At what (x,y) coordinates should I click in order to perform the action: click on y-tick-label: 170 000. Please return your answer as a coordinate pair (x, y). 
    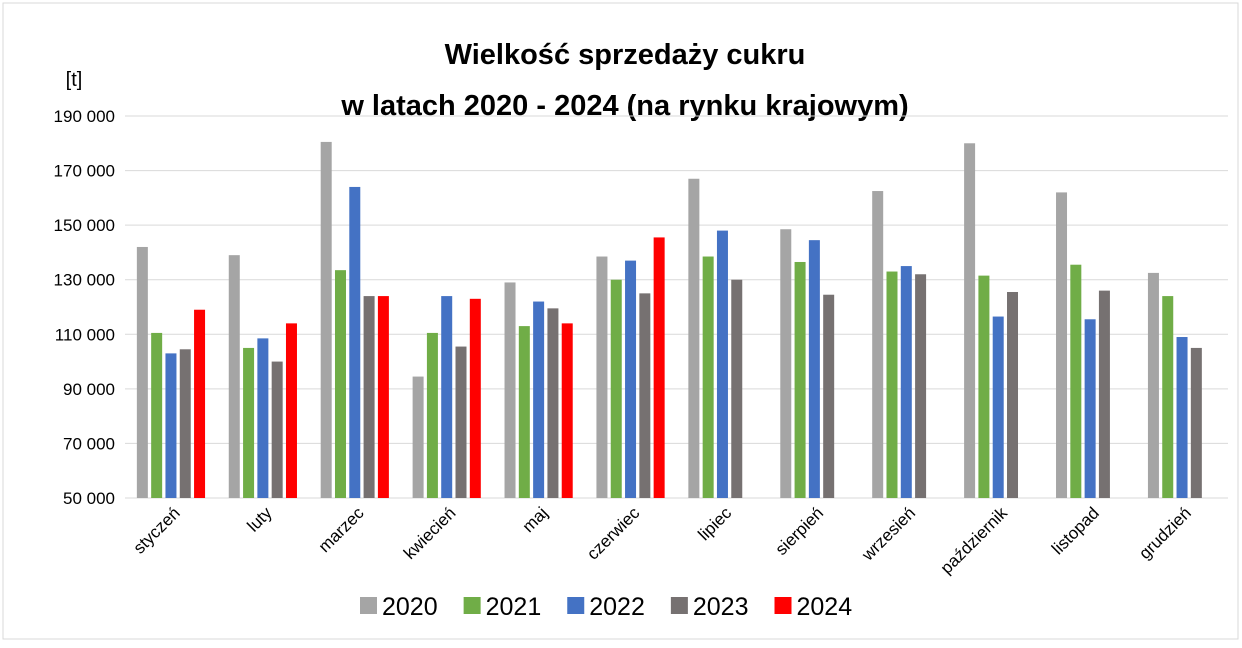
    Looking at the image, I should click on (84, 171).